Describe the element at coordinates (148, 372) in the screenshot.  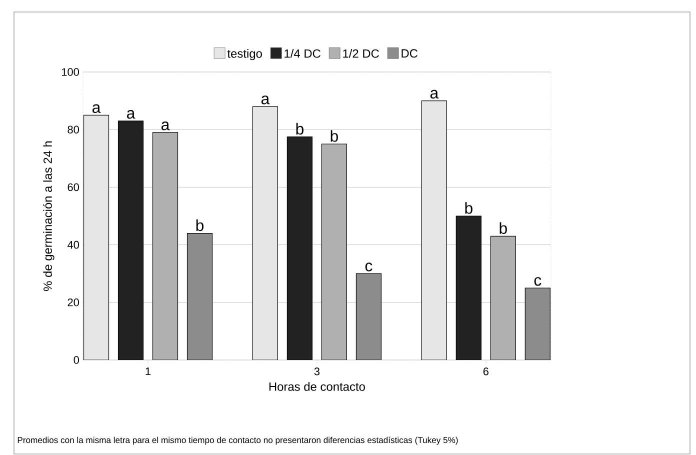
I see `x-tick-label: 1` at that location.